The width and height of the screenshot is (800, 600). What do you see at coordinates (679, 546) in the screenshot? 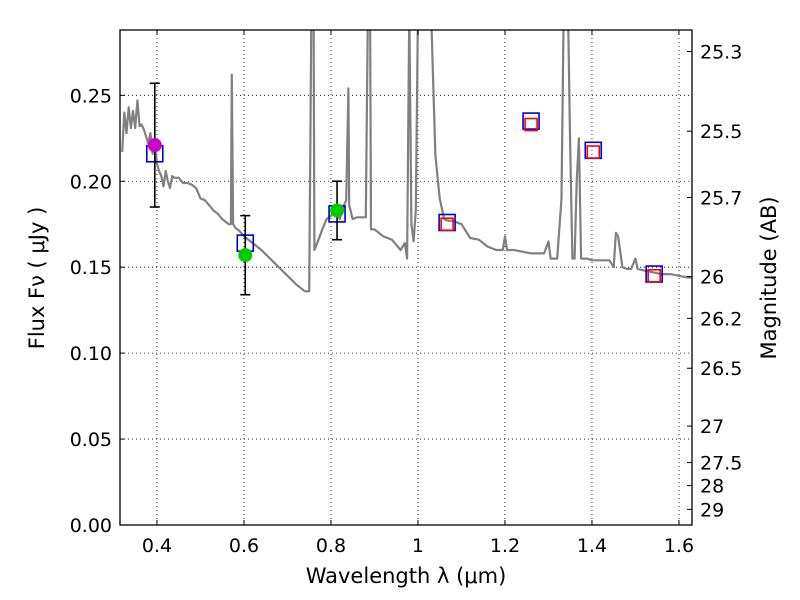
I see `x-tick-label: 1.6` at bounding box center [679, 546].